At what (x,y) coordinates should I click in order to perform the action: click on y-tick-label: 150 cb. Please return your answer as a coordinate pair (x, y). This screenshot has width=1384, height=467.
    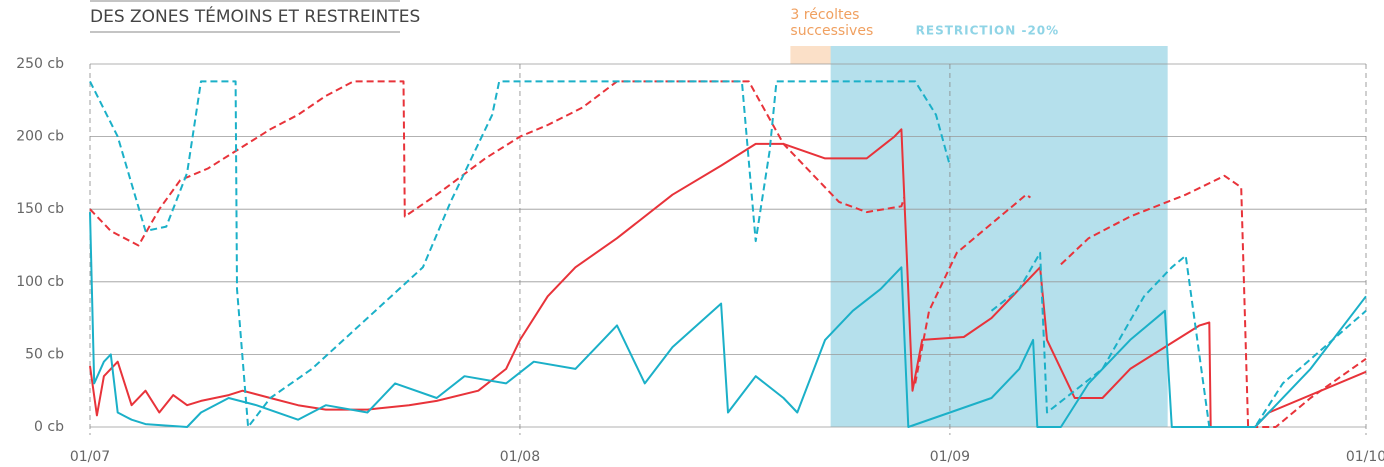
    Looking at the image, I should click on (40, 209).